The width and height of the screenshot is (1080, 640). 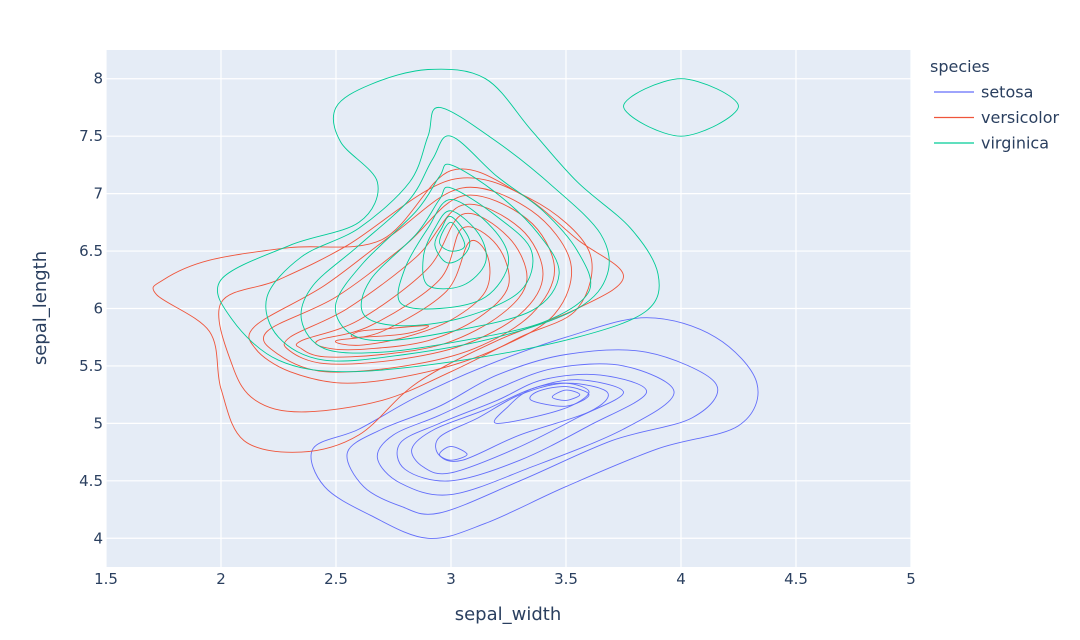 I want to click on legend-item-setosa: setosa, so click(x=983, y=92).